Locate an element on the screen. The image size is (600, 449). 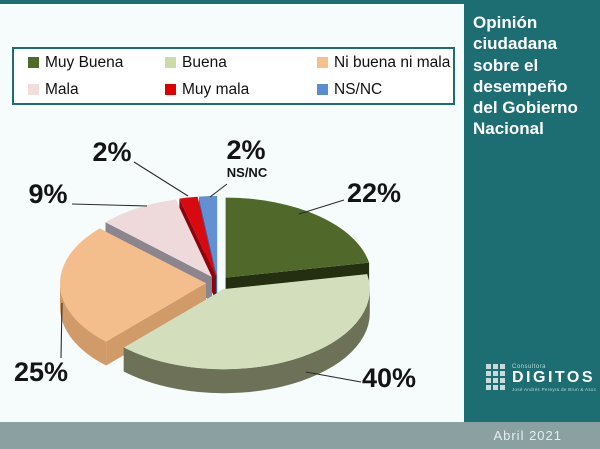
pct-label-mala: 9% is located at coordinates (47, 194).